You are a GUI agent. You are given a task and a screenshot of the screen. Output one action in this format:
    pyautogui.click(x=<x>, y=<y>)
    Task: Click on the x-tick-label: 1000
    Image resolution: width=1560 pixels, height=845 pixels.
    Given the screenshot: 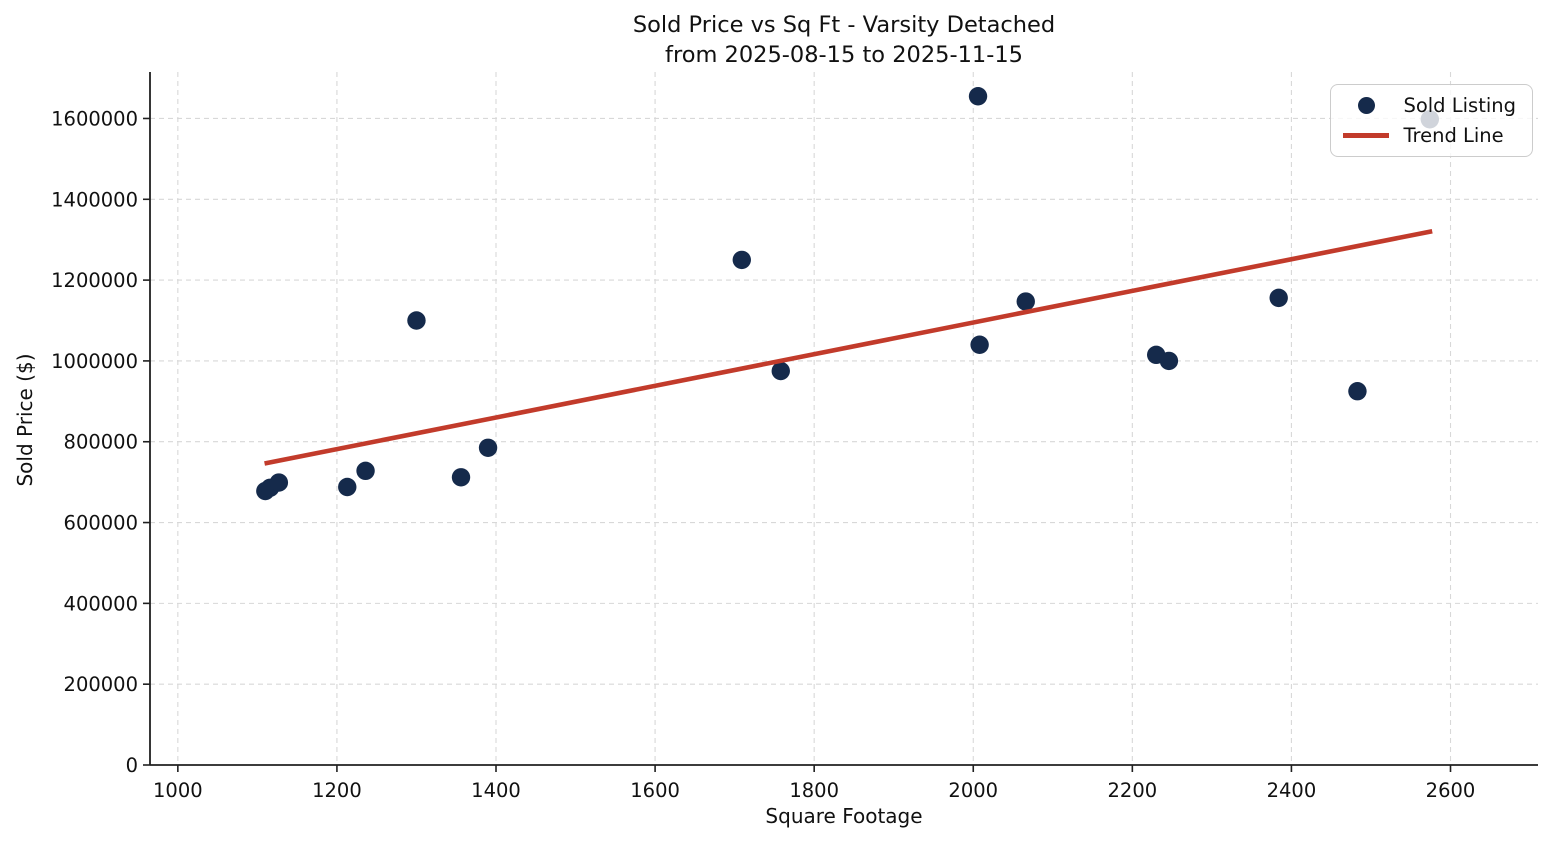 What is the action you would take?
    pyautogui.click(x=178, y=790)
    